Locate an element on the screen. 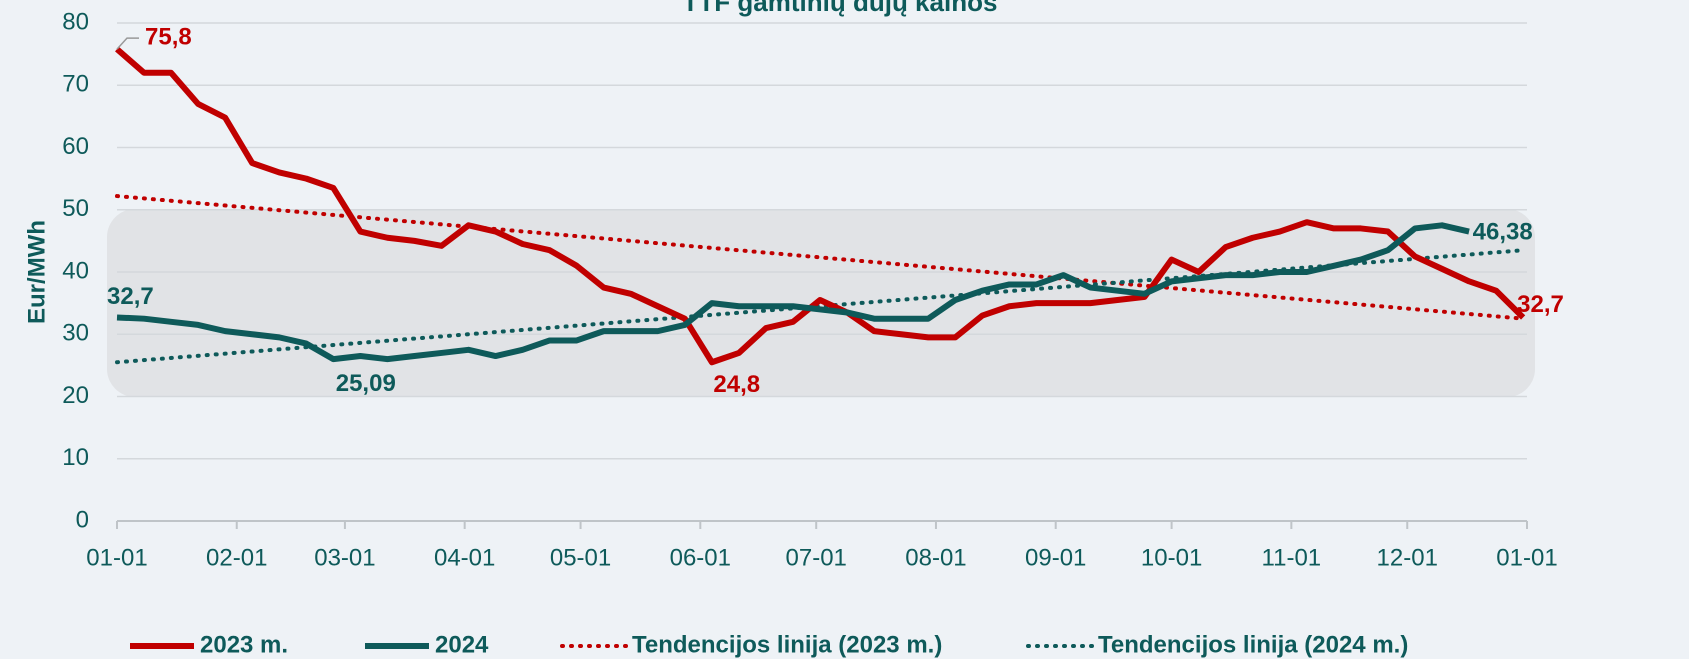 This screenshot has width=1689, height=659. y-tick-label: 70 is located at coordinates (75, 84).